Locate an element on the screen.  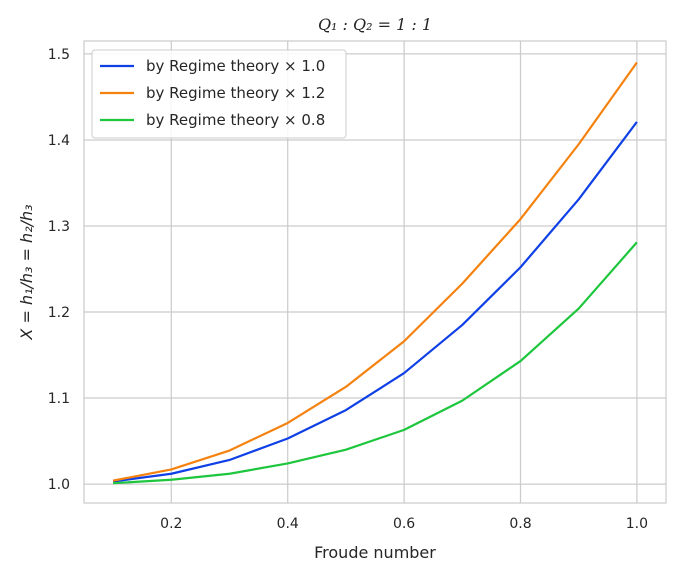
y-tick-labels: 1.0 1.1 1.2 1.3 1.4 1.5 is located at coordinates (59, 270).